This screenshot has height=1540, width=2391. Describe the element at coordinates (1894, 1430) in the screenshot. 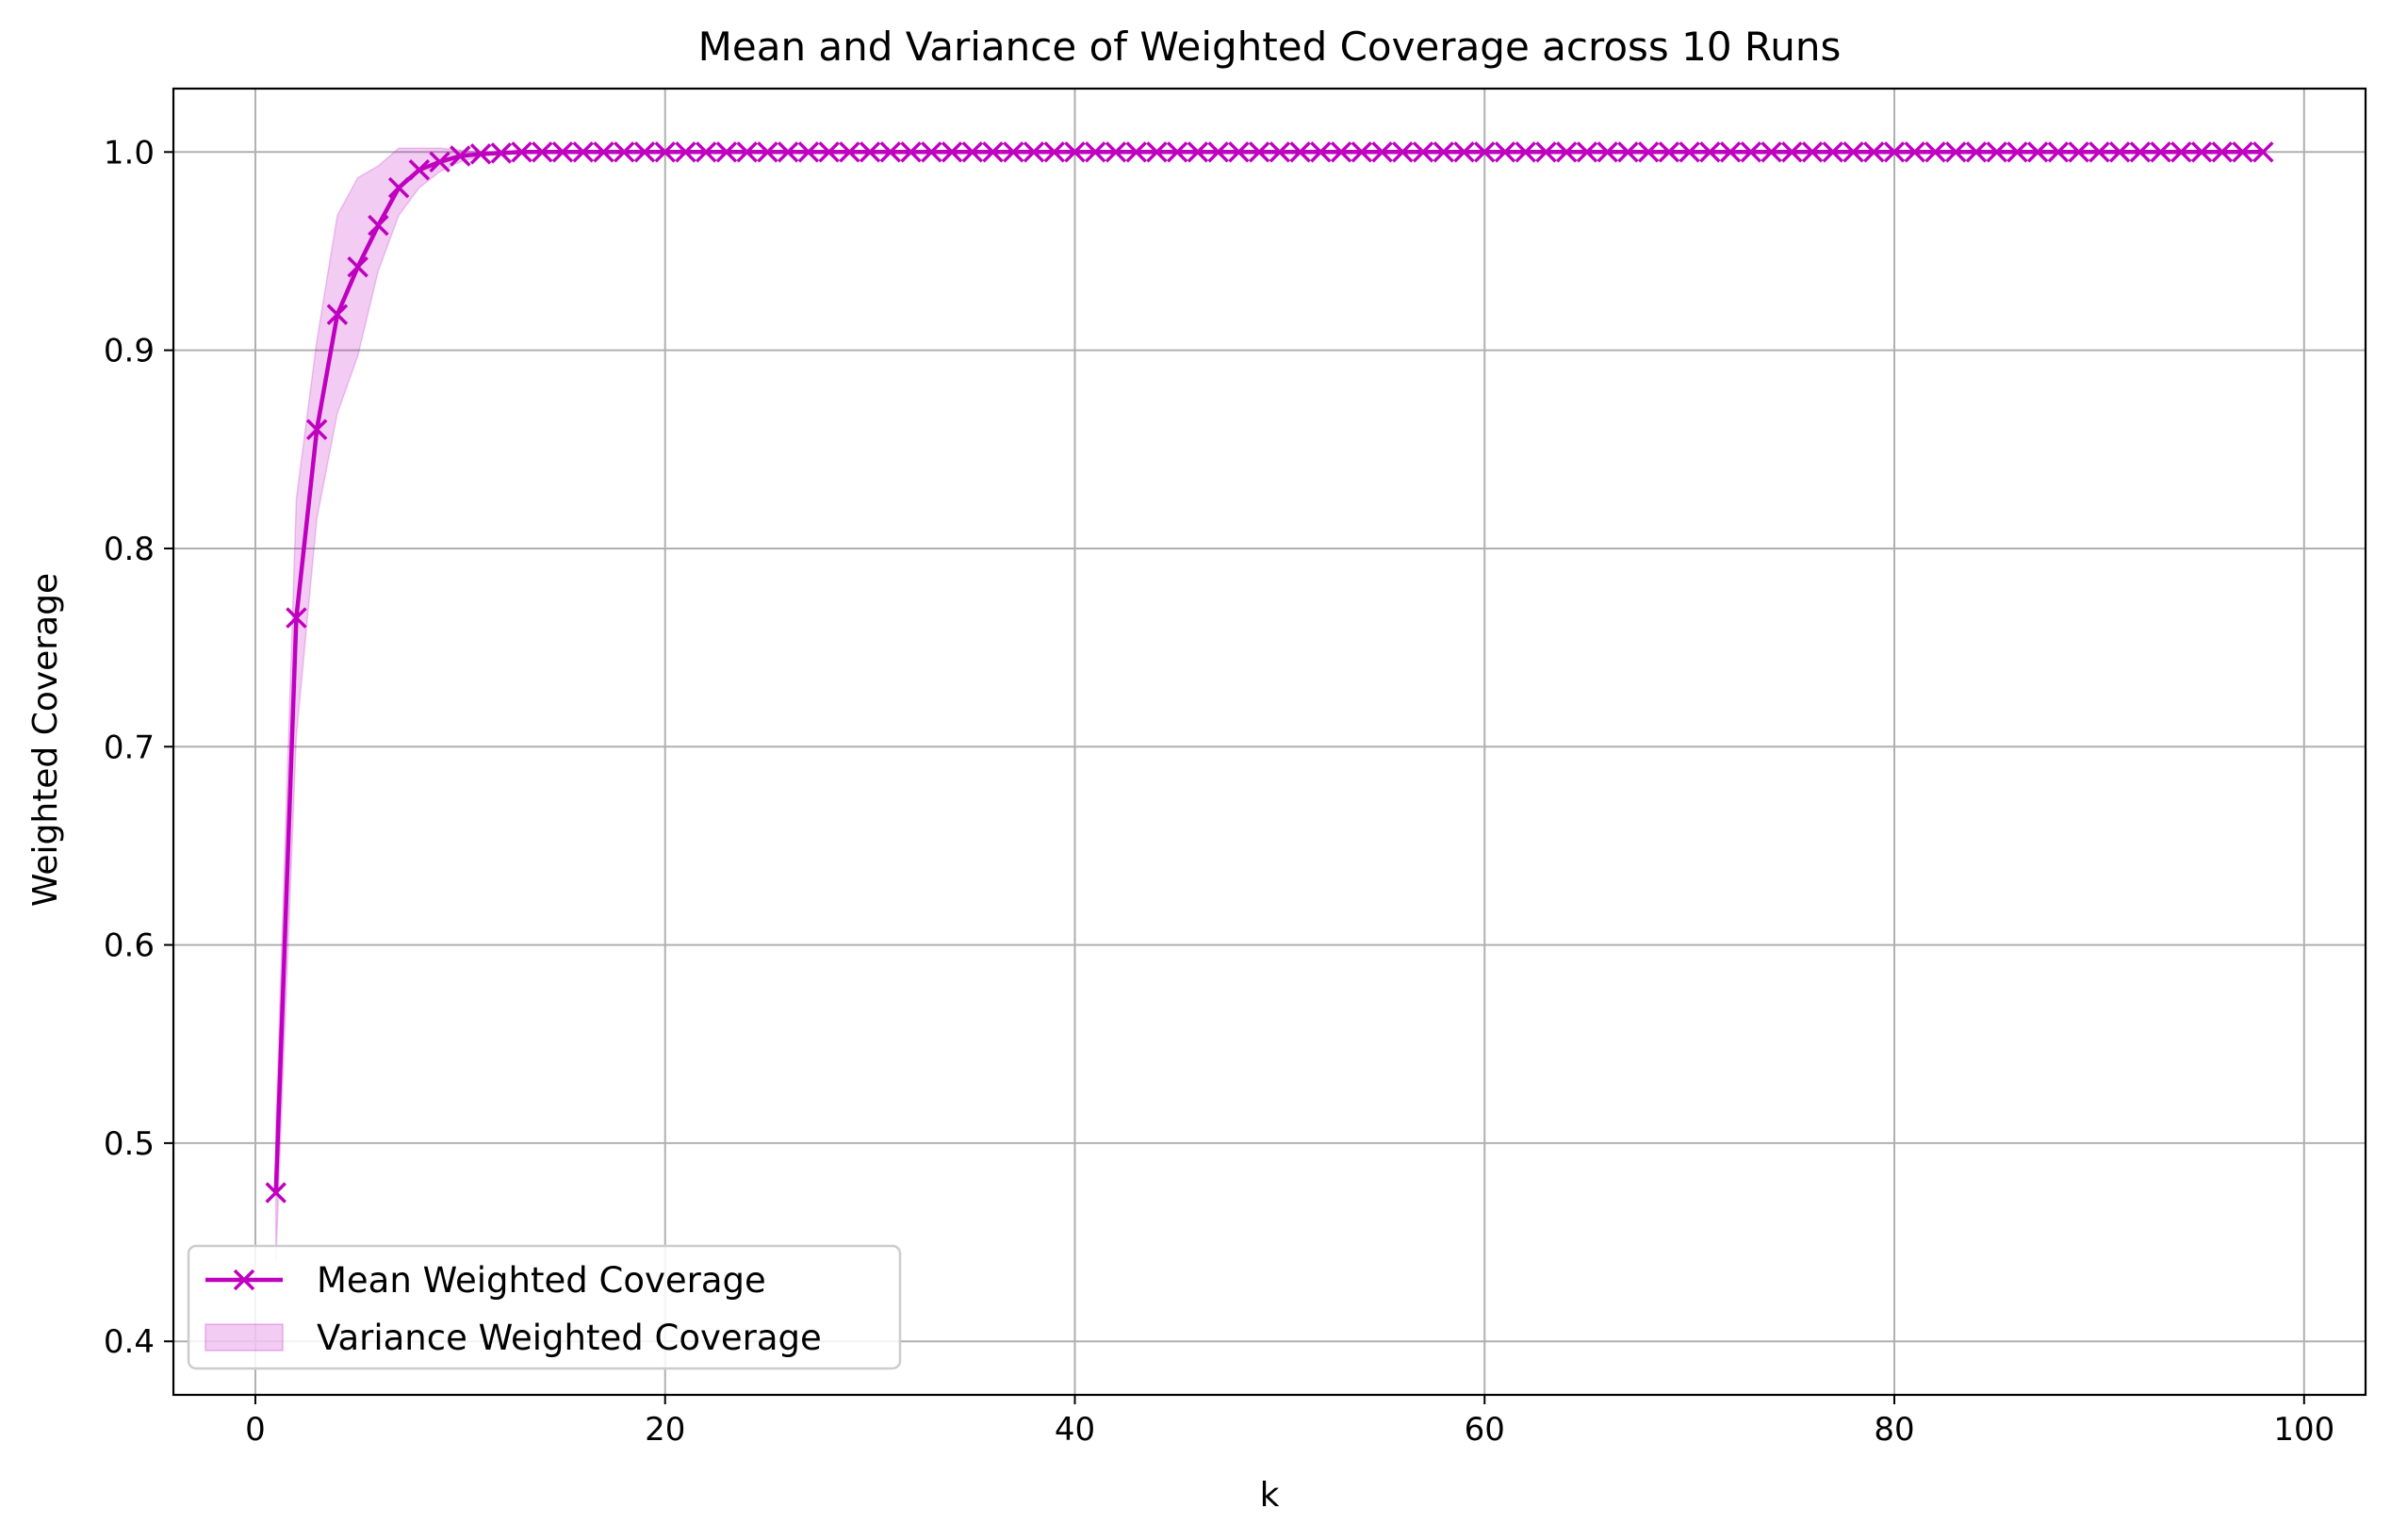

I see `x-tick-label: 80` at that location.